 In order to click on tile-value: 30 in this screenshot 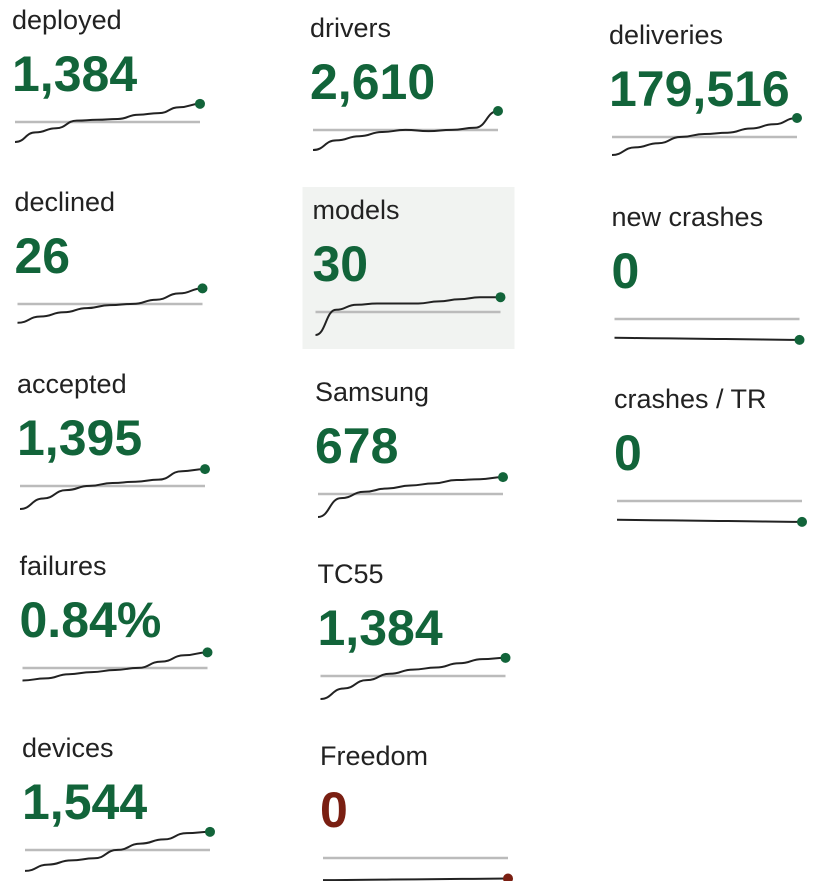, I will do `click(341, 264)`.